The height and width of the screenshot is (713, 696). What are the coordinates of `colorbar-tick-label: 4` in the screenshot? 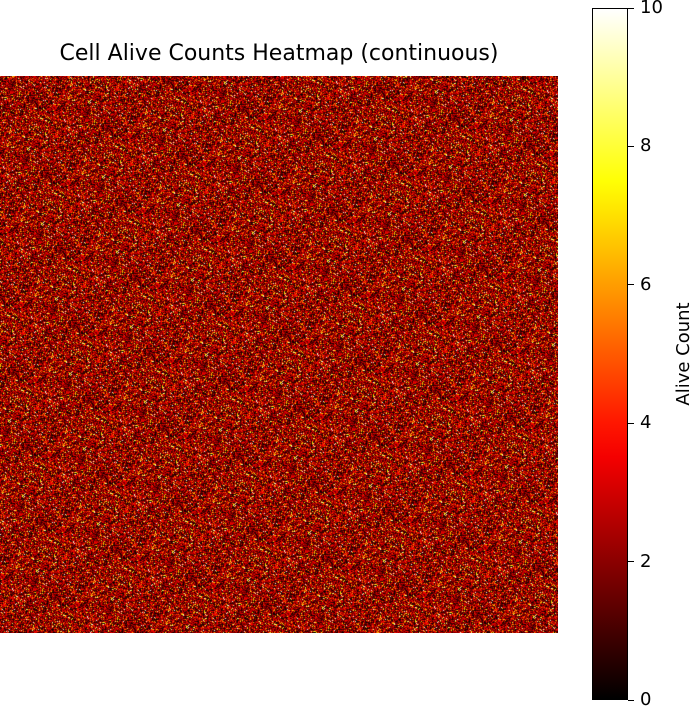 It's located at (646, 423).